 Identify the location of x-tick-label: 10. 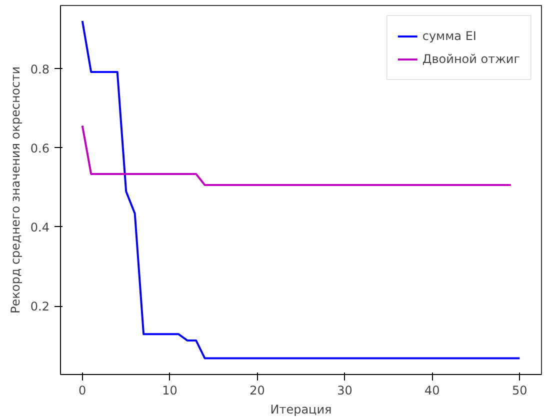
(170, 391).